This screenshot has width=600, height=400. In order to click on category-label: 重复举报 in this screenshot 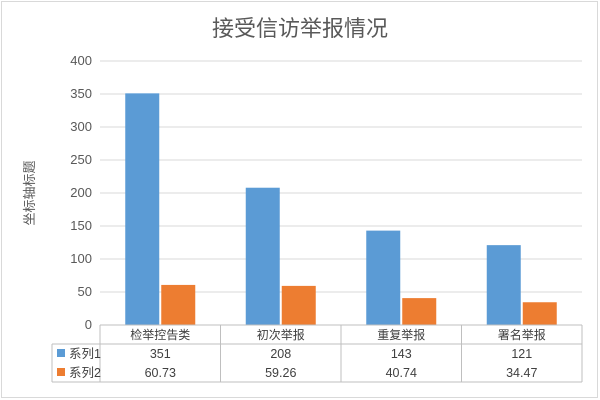, I will do `click(401, 334)`.